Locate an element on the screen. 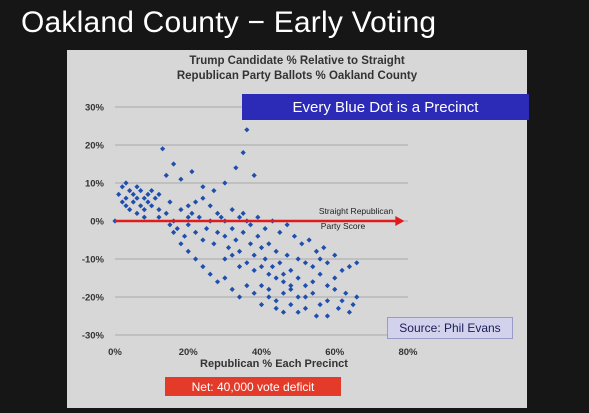 The image size is (589, 413). reference-line-group: Straight Republican Party Score is located at coordinates (260, 218).